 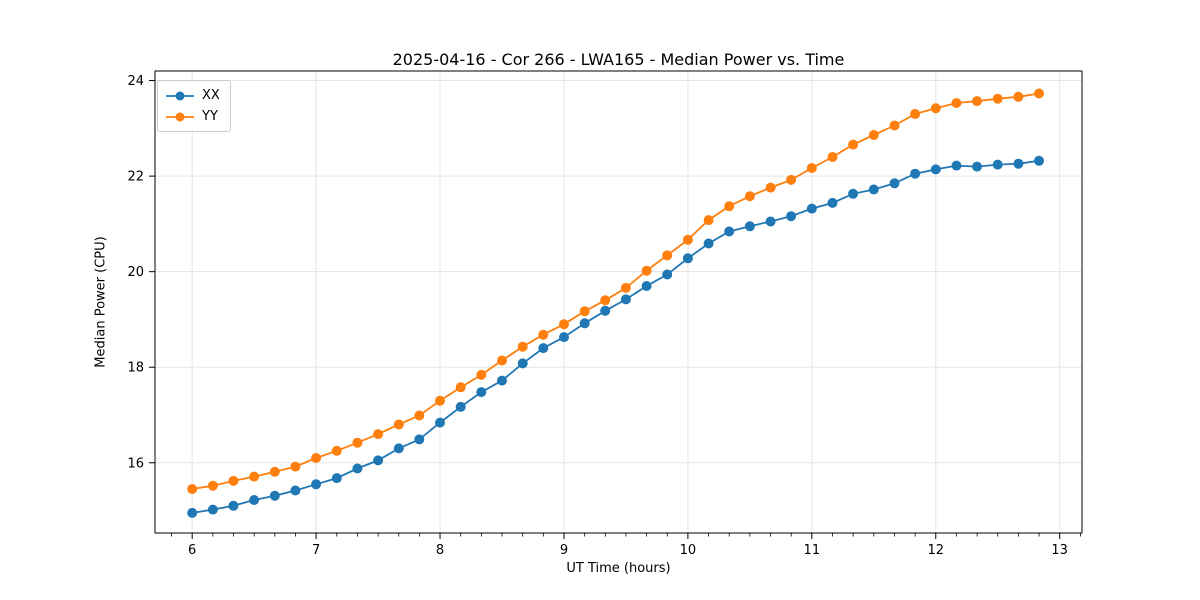 I want to click on y-axis-label: Median Power (CPU), so click(x=101, y=302).